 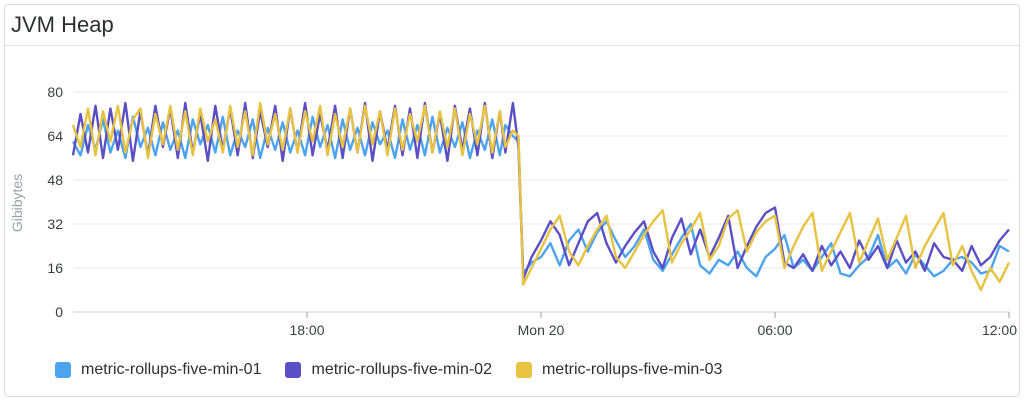 I want to click on y-tick-label: 48, so click(x=55, y=180).